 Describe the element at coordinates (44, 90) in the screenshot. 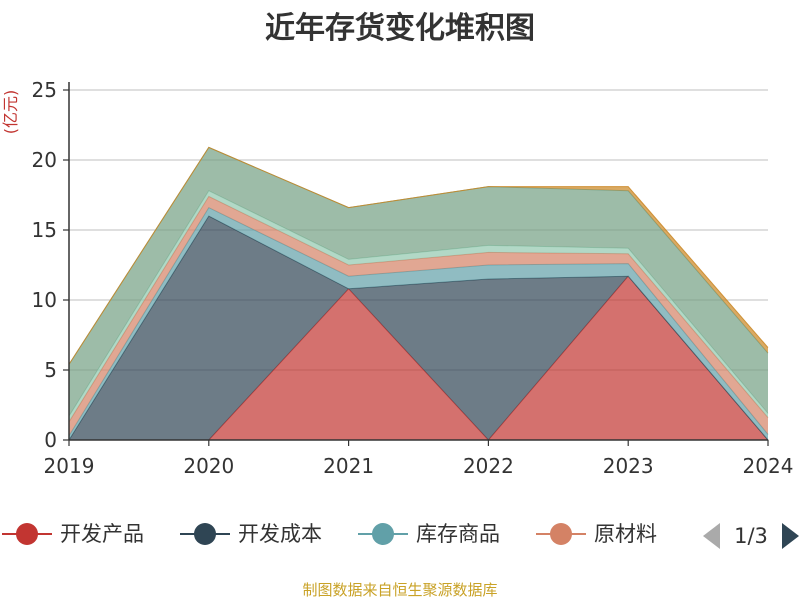

I see `y-tick-label: 25` at that location.